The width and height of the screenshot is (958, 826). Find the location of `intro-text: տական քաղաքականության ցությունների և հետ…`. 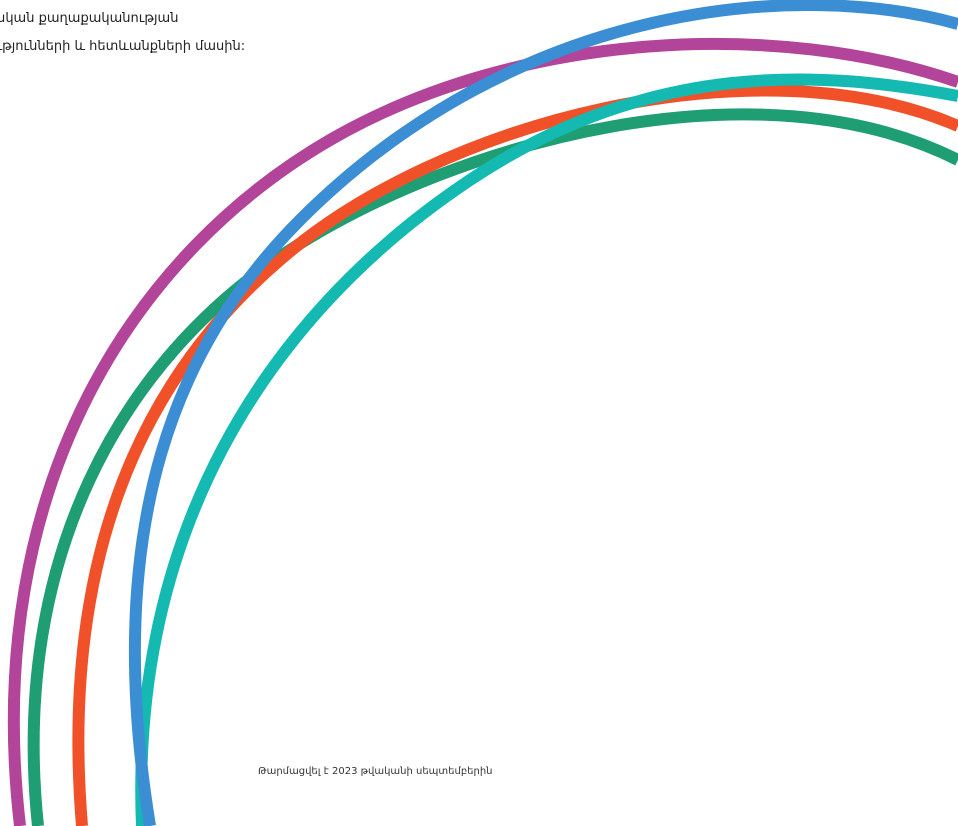

intro-text: տական քաղաքականության ցությունների և հետ… is located at coordinates (122, 33).